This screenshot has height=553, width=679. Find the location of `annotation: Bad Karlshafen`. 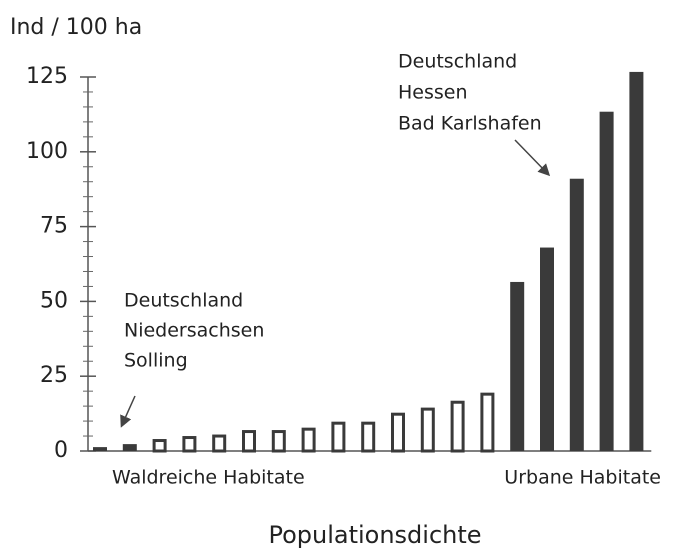

annotation: Bad Karlshafen is located at coordinates (470, 124).